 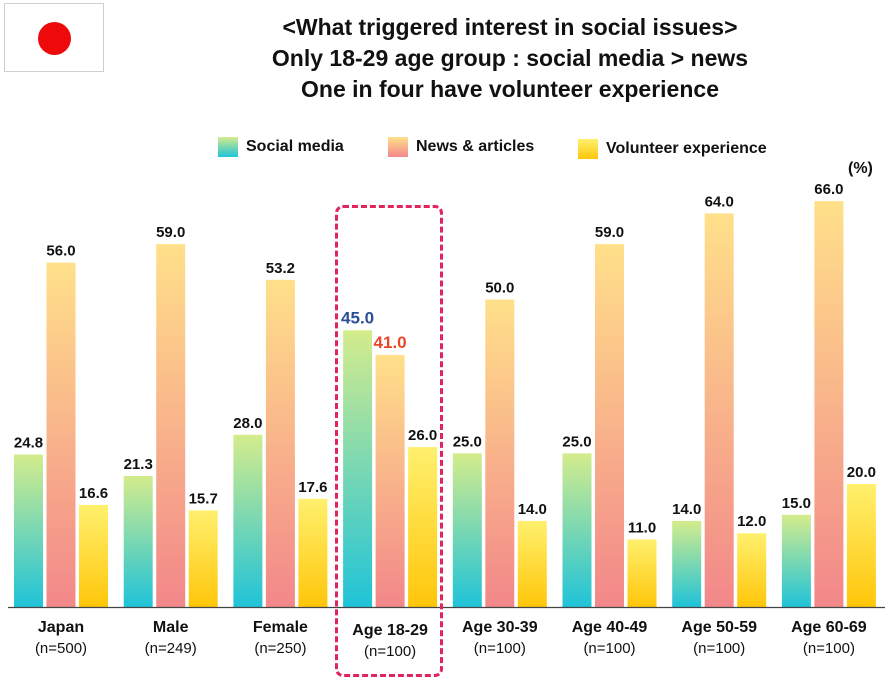 What do you see at coordinates (280, 648) in the screenshot?
I see `sample-size: (n=250)` at bounding box center [280, 648].